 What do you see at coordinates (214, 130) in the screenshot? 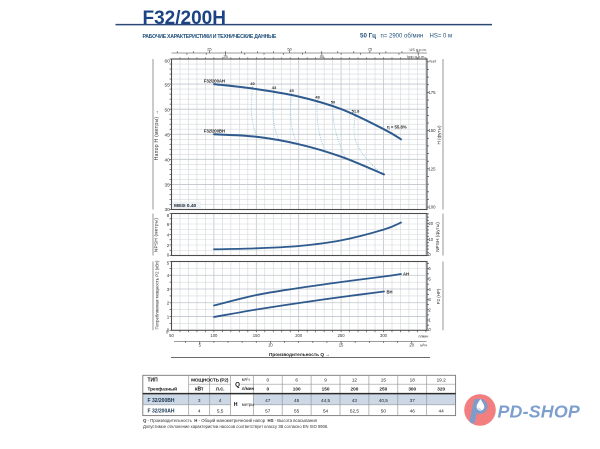
I see `svg-text: F32/200BH` at bounding box center [214, 130].